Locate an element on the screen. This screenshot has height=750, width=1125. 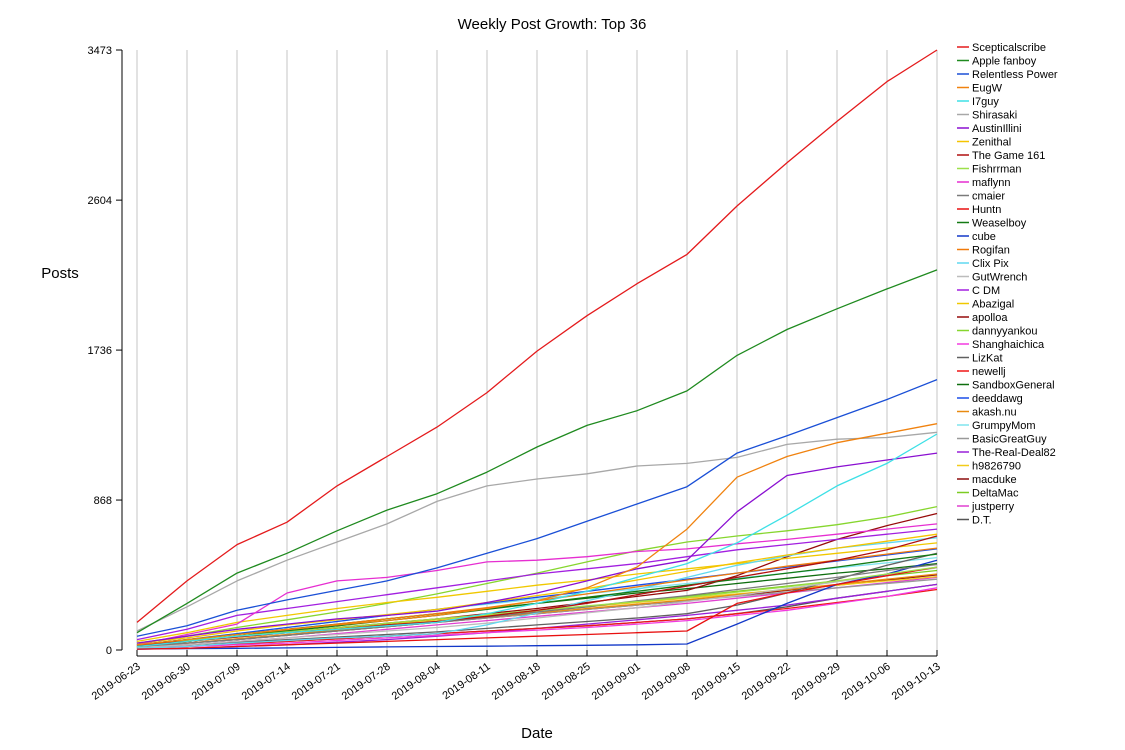
series-line-newellj is located at coordinates (537, 618).